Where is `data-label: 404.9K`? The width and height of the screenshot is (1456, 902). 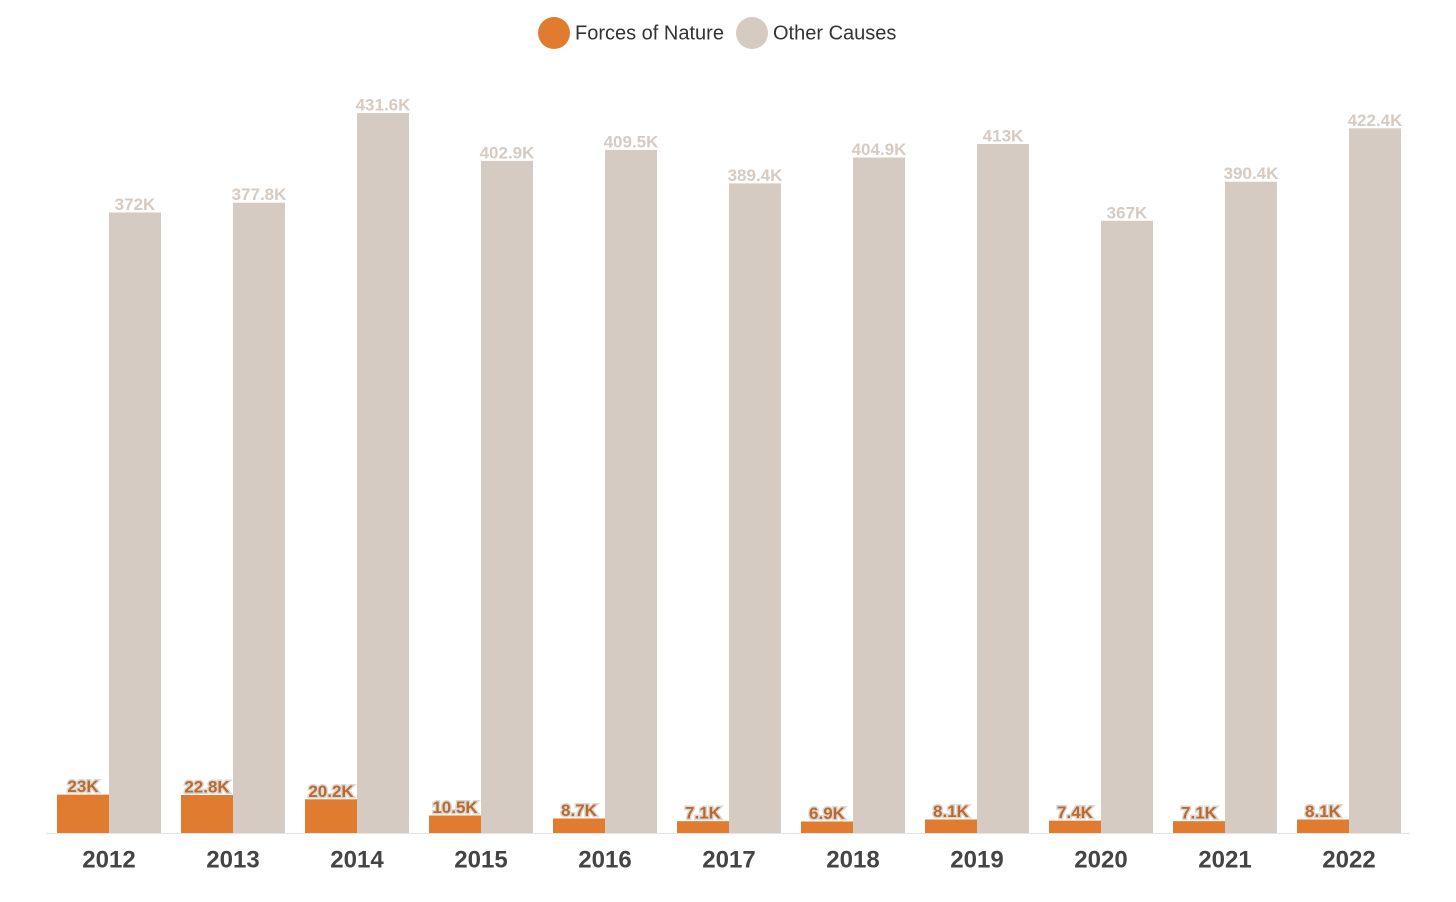
data-label: 404.9K is located at coordinates (880, 149).